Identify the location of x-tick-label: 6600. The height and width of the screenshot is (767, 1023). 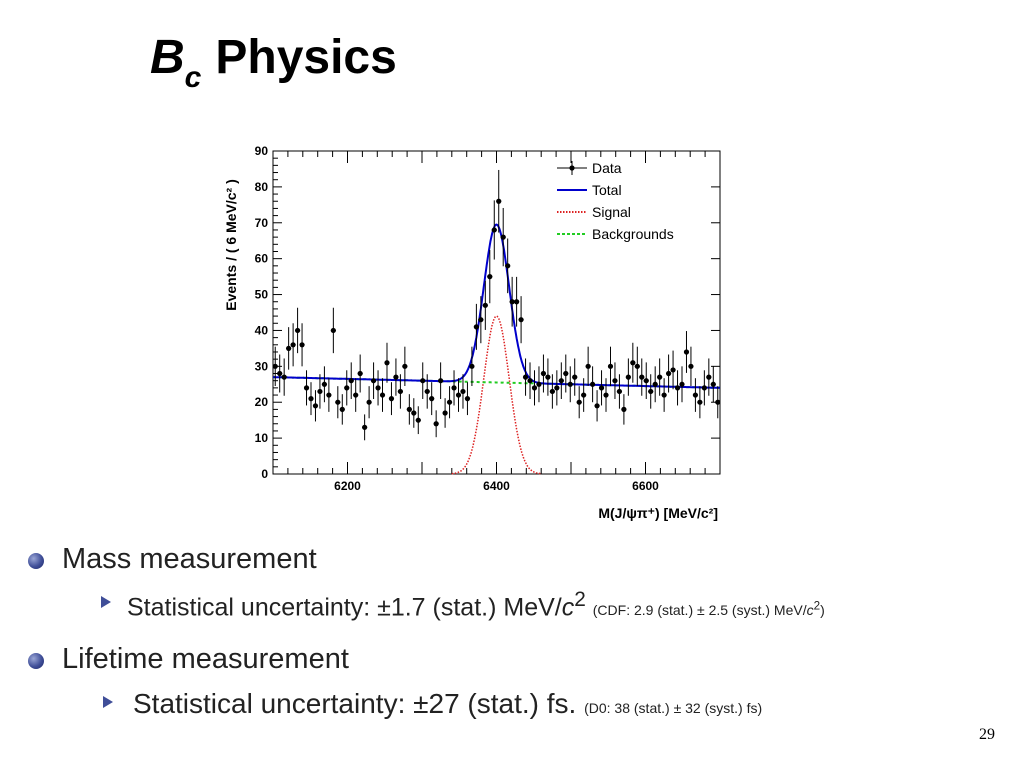
(645, 486).